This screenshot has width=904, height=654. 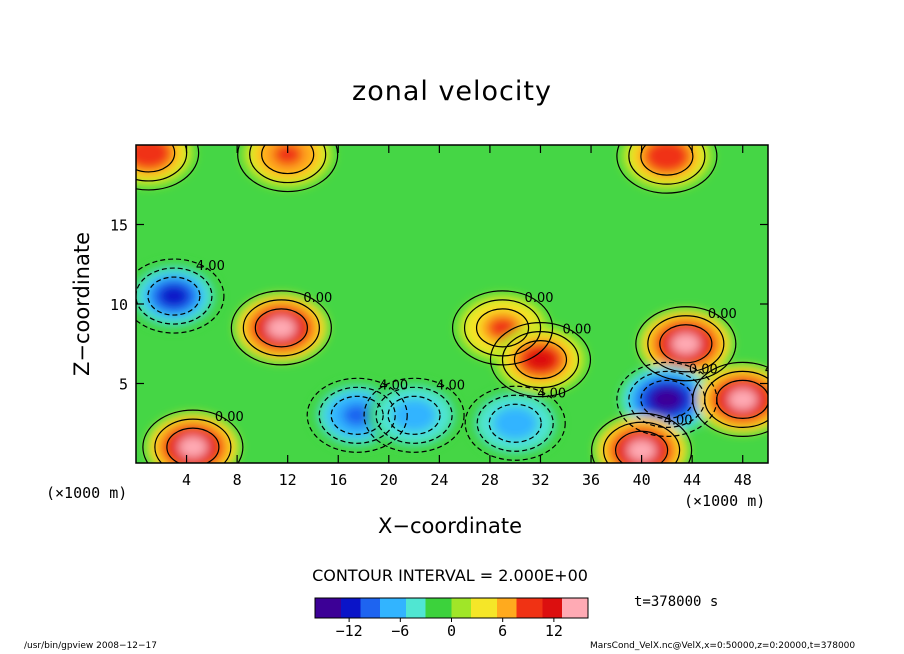 I want to click on x-tick-label: 40, so click(x=642, y=480).